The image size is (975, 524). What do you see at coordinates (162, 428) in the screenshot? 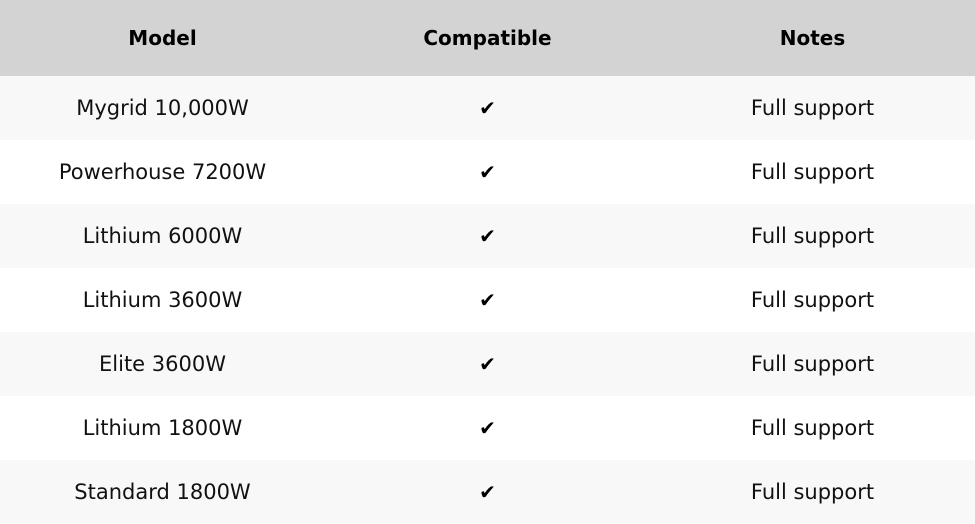
I see `model-cell: Lithium 1800W` at bounding box center [162, 428].